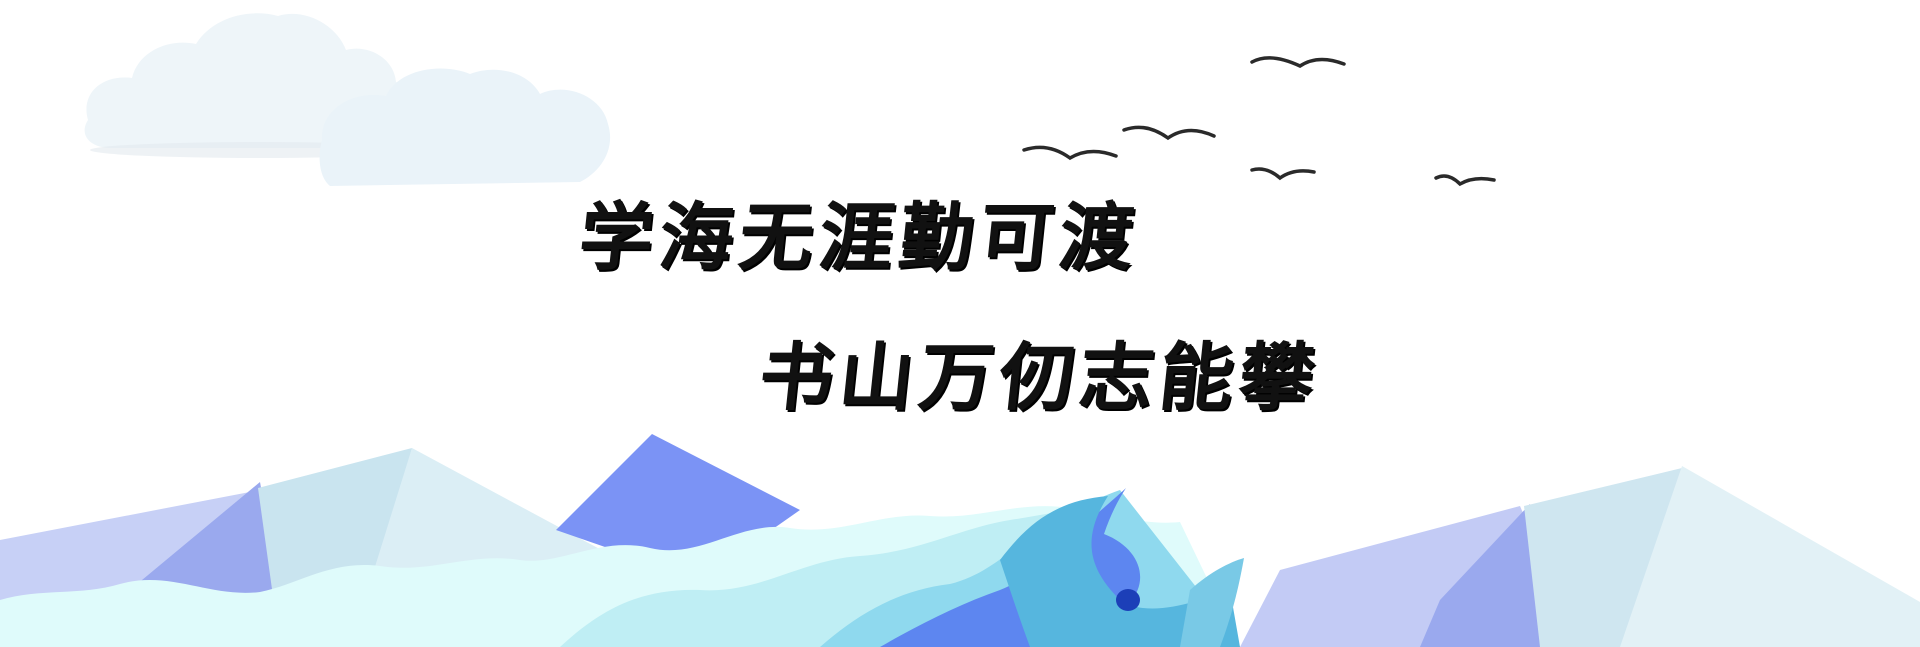 Image resolution: width=1920 pixels, height=647 pixels. What do you see at coordinates (859, 238) in the screenshot?
I see `slogan-line-1: 学海无涯勤可渡` at bounding box center [859, 238].